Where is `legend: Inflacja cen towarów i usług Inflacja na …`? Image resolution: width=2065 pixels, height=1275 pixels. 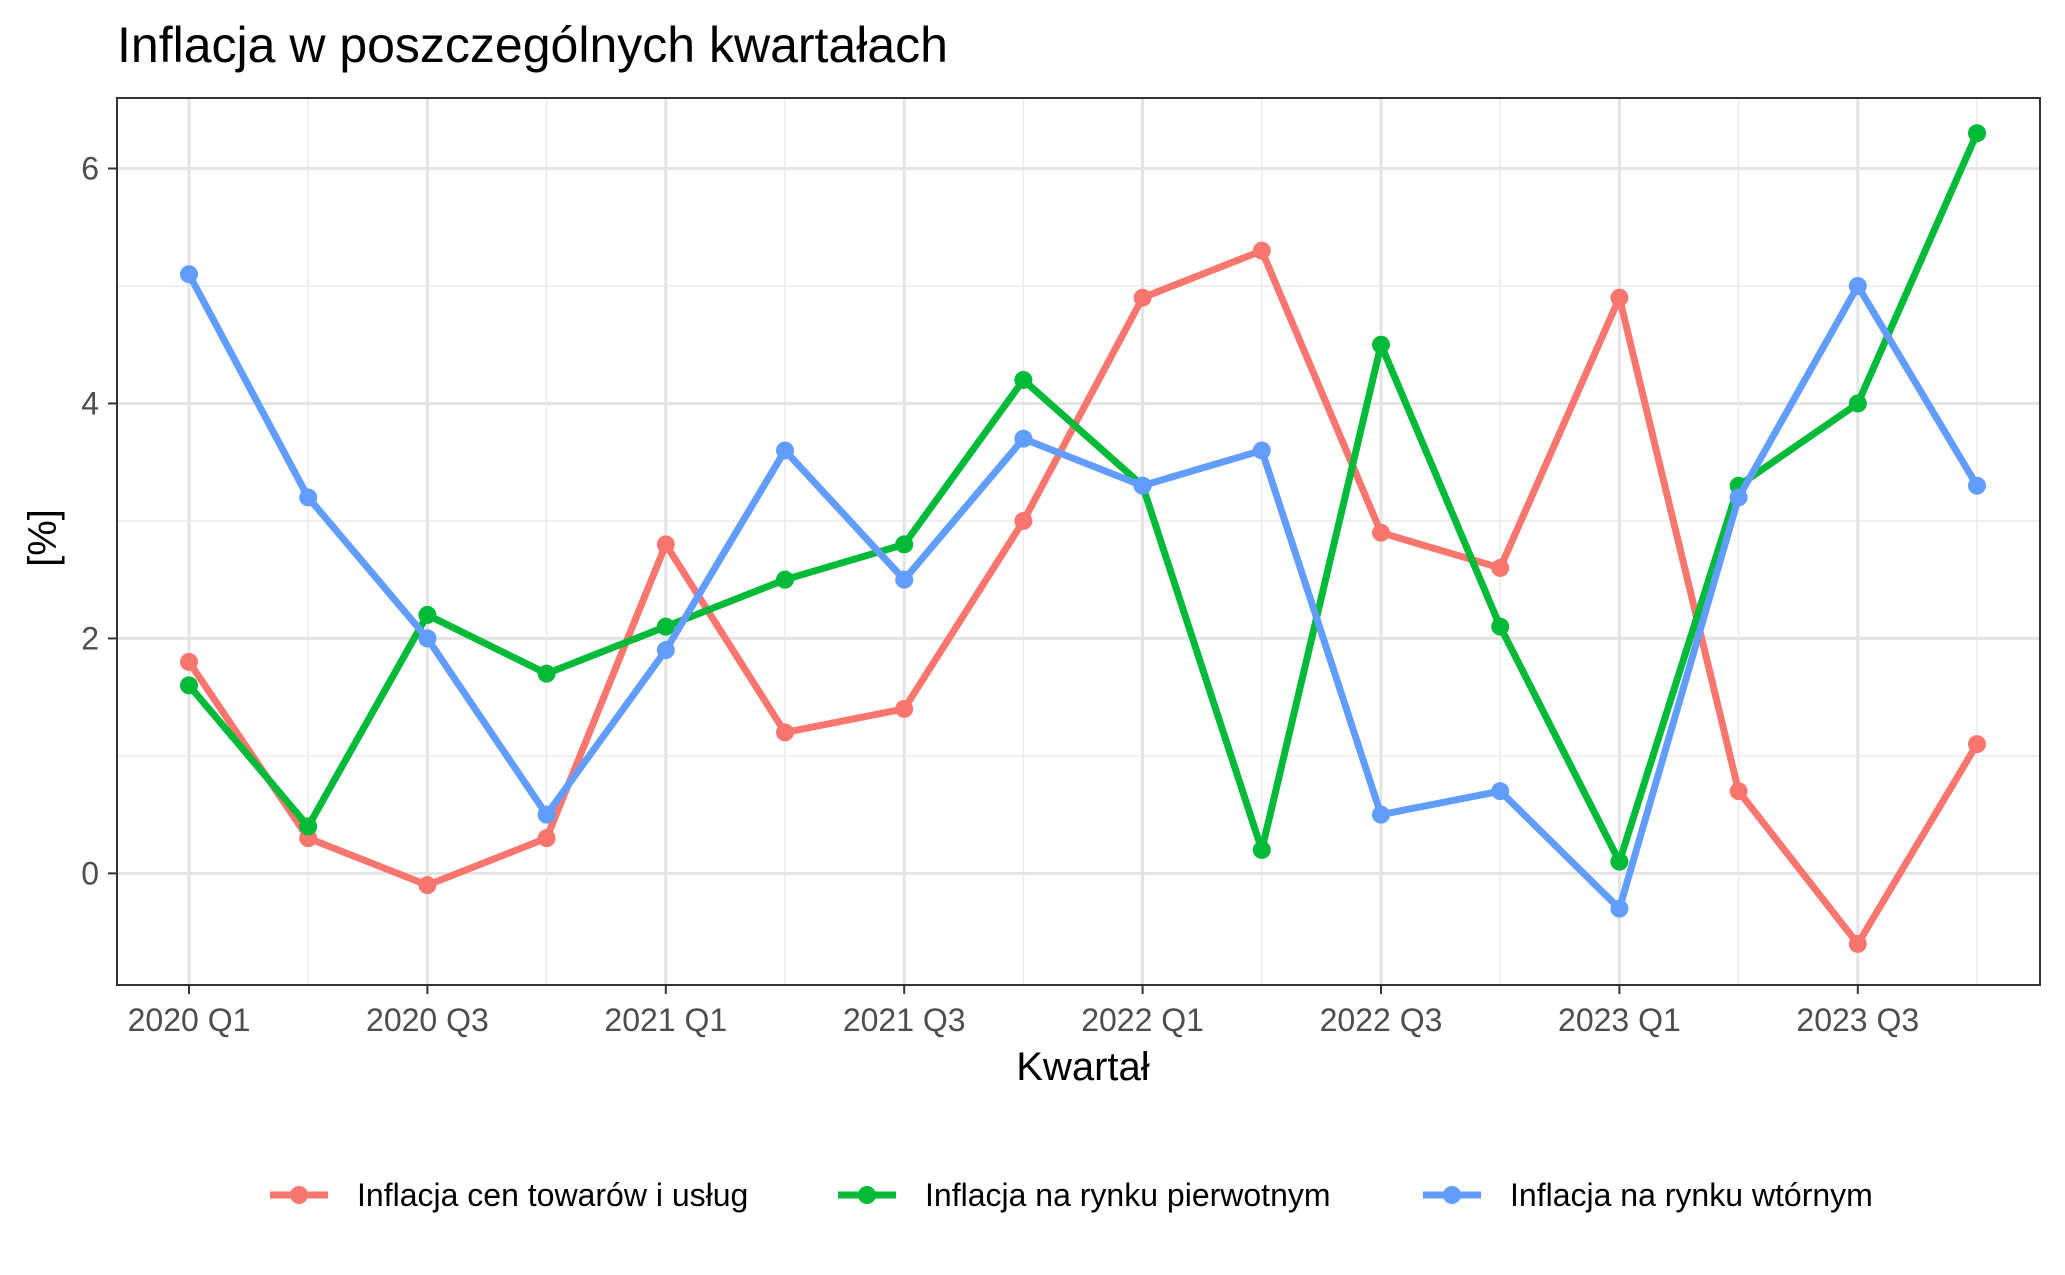 legend: Inflacja cen towarów i usług Inflacja na … is located at coordinates (1071, 1195).